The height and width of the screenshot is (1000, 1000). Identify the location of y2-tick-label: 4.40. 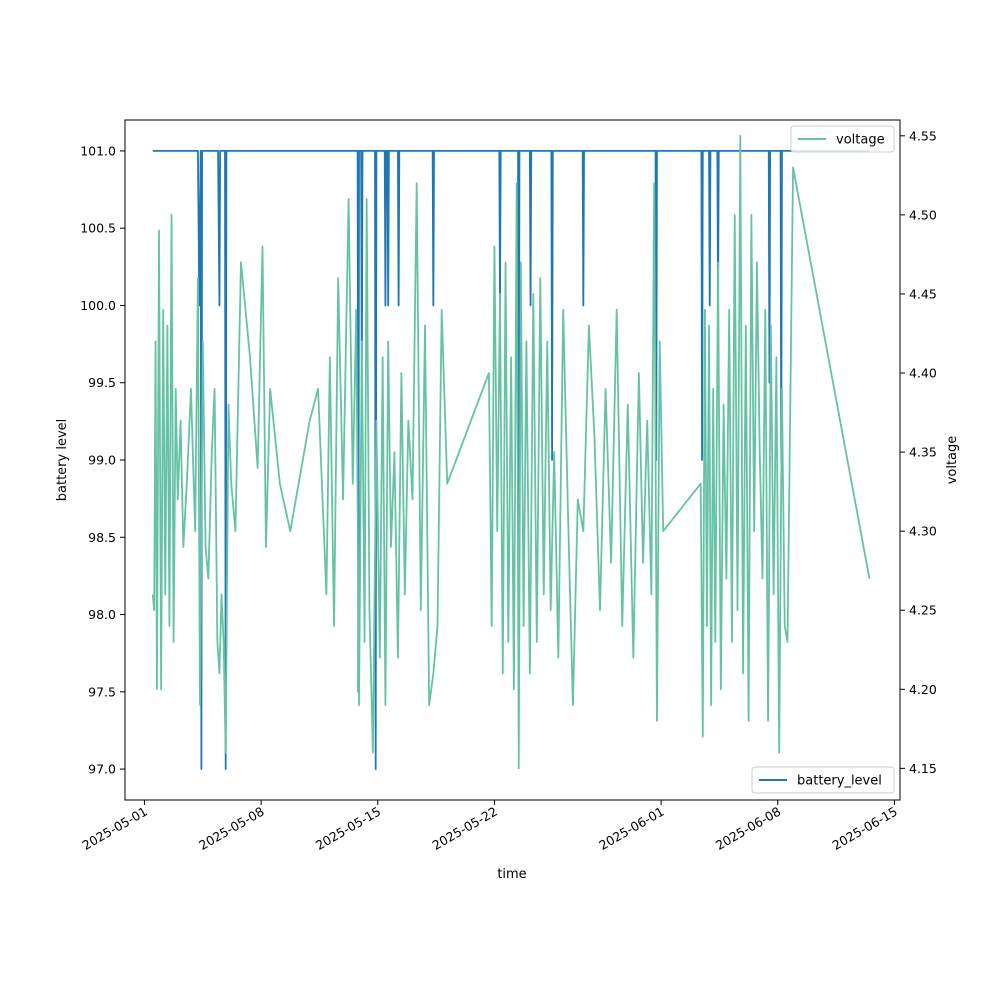
(923, 373).